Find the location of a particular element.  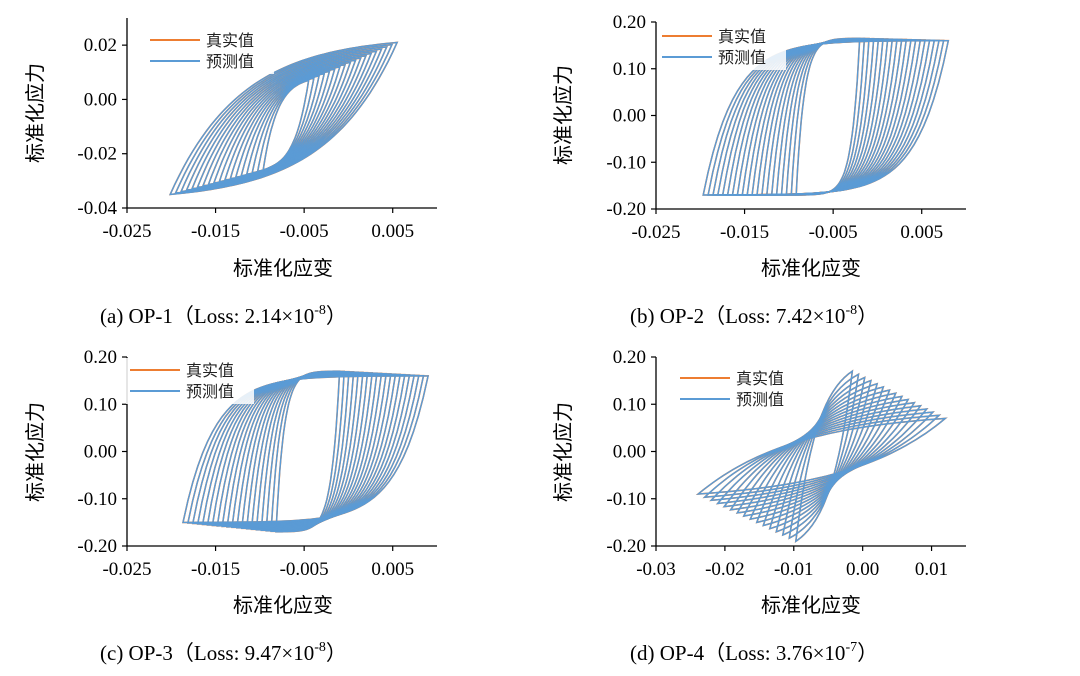

subplot-caption: (d) OP-4（Loss: 3.76×10-7） is located at coordinates (754, 652).